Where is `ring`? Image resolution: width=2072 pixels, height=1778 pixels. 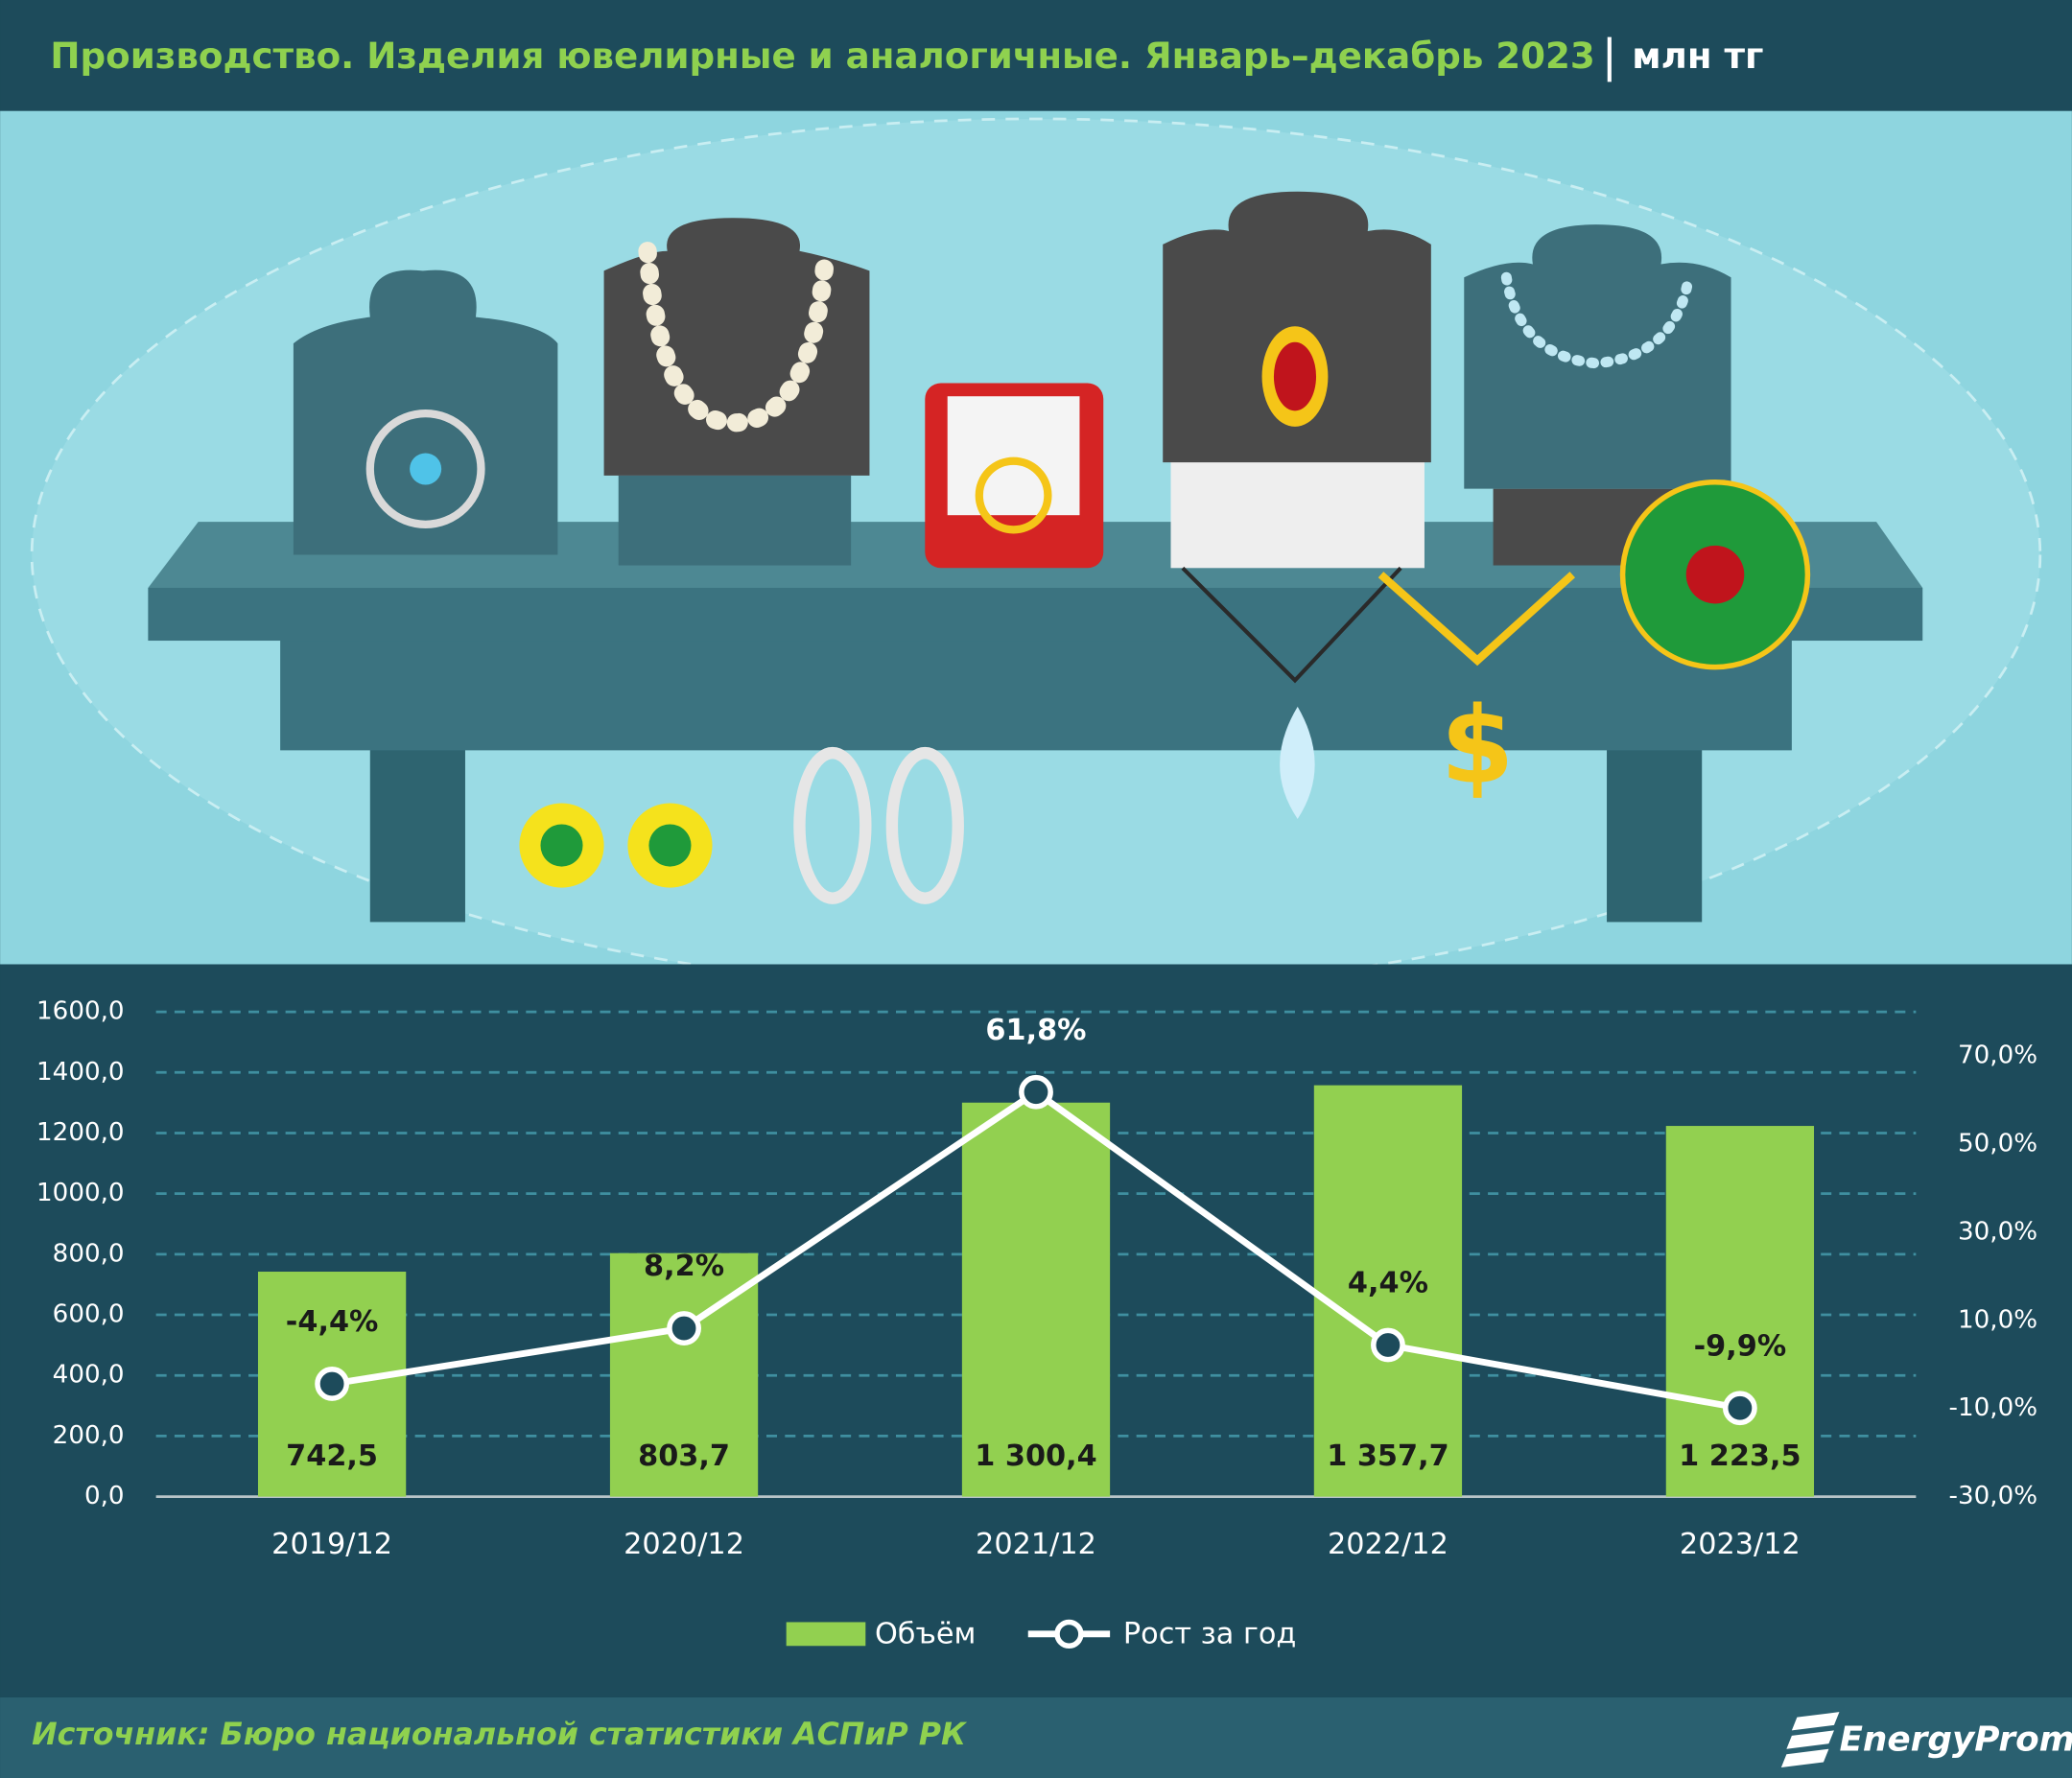
ring is located at coordinates (1013, 495).